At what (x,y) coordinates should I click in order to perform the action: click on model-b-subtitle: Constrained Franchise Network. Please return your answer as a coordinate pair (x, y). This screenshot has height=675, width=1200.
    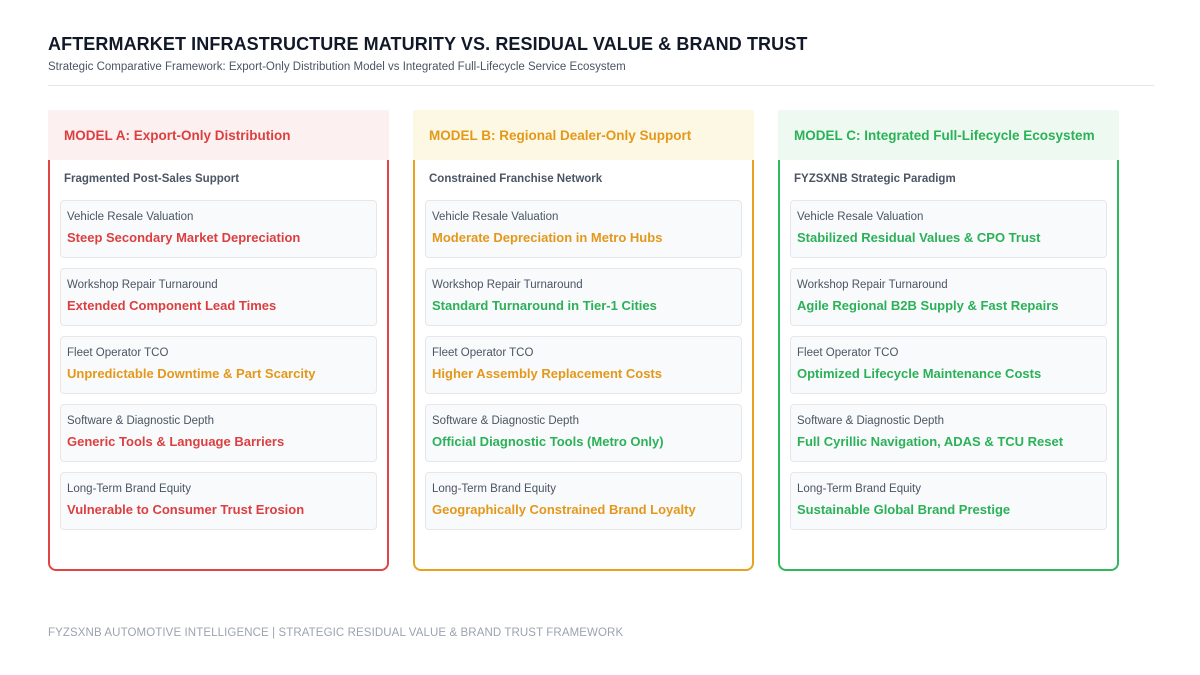
    Looking at the image, I should click on (516, 179).